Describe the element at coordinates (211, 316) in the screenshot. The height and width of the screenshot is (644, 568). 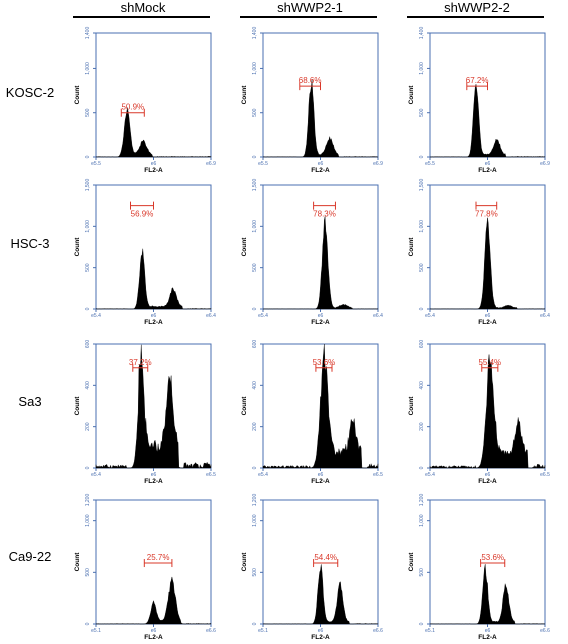
I see `x-tick-label: e6.4` at that location.